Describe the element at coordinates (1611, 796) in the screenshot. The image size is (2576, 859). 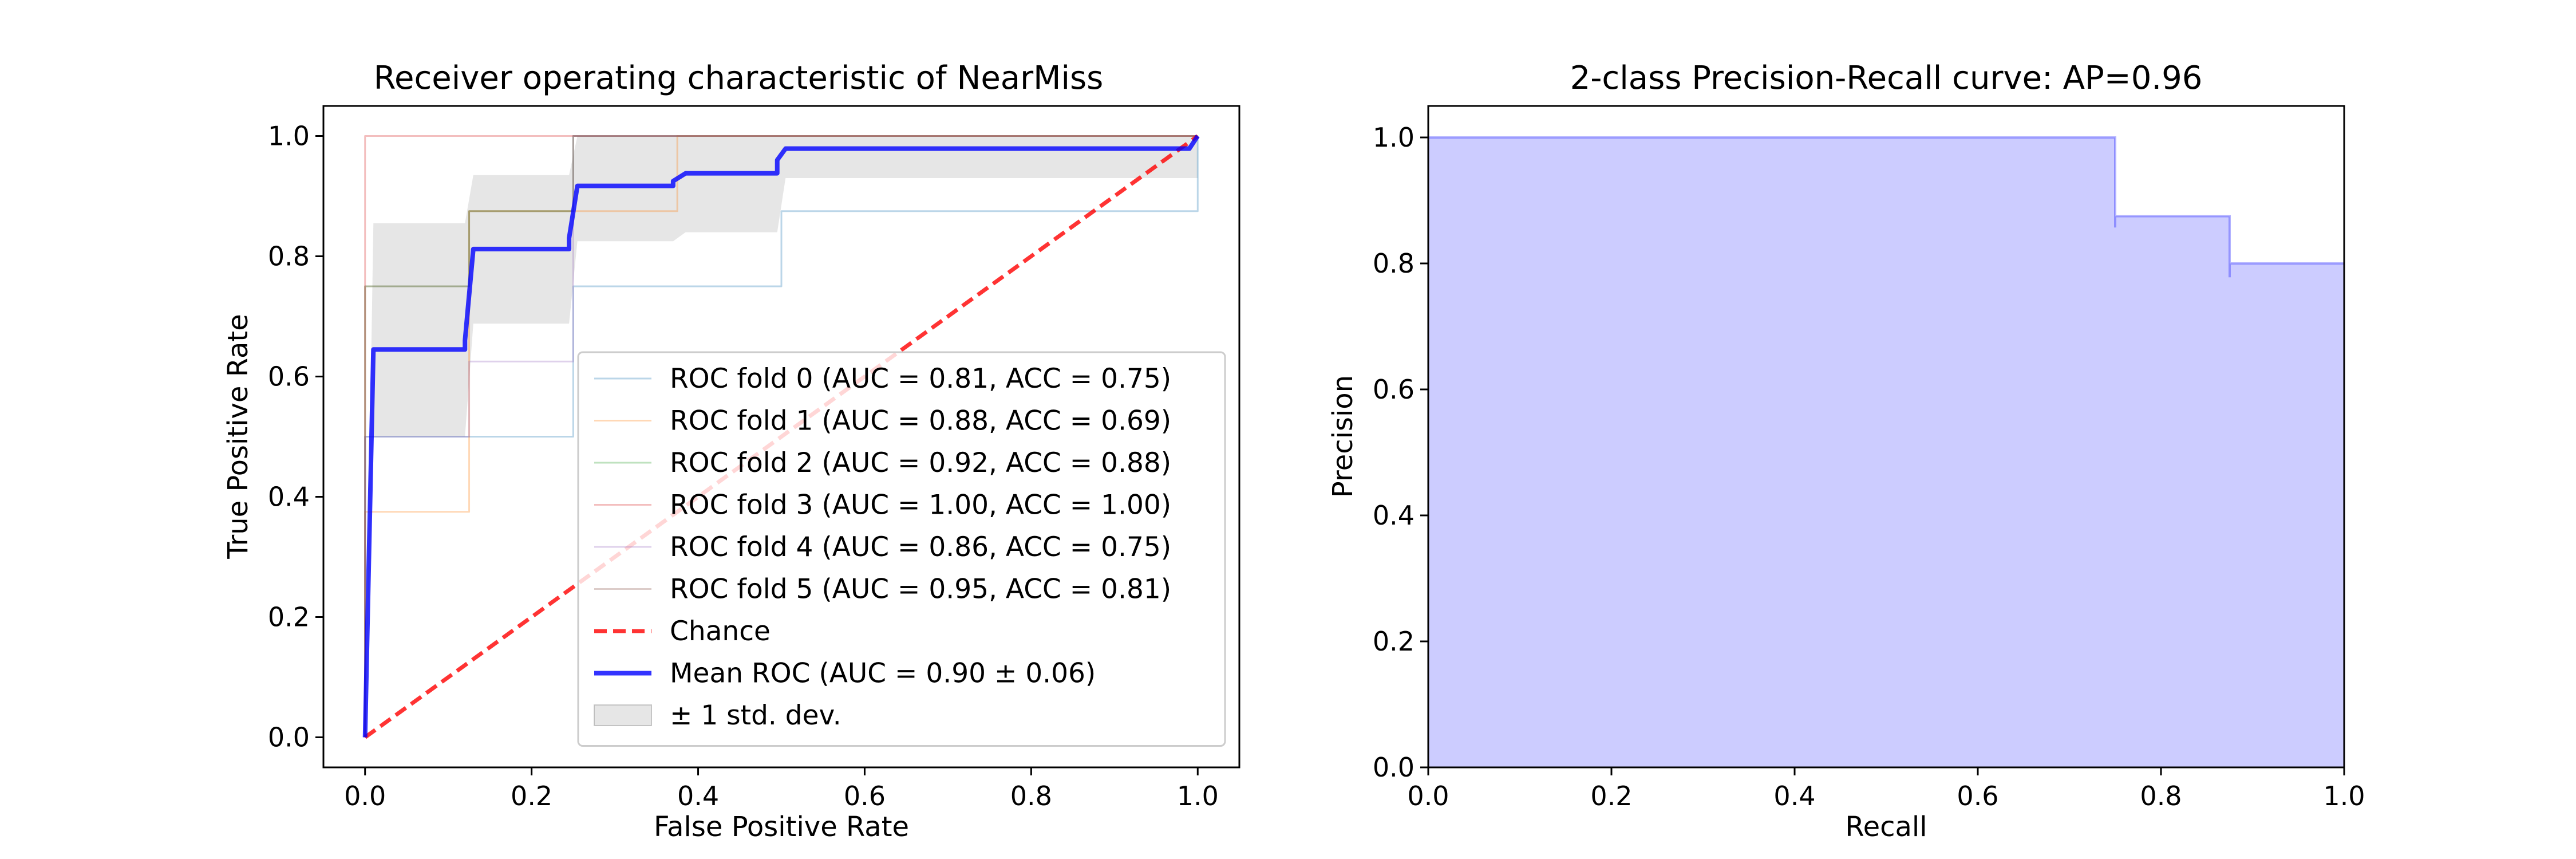
I see `pr-x-tick-label: 0.2` at that location.